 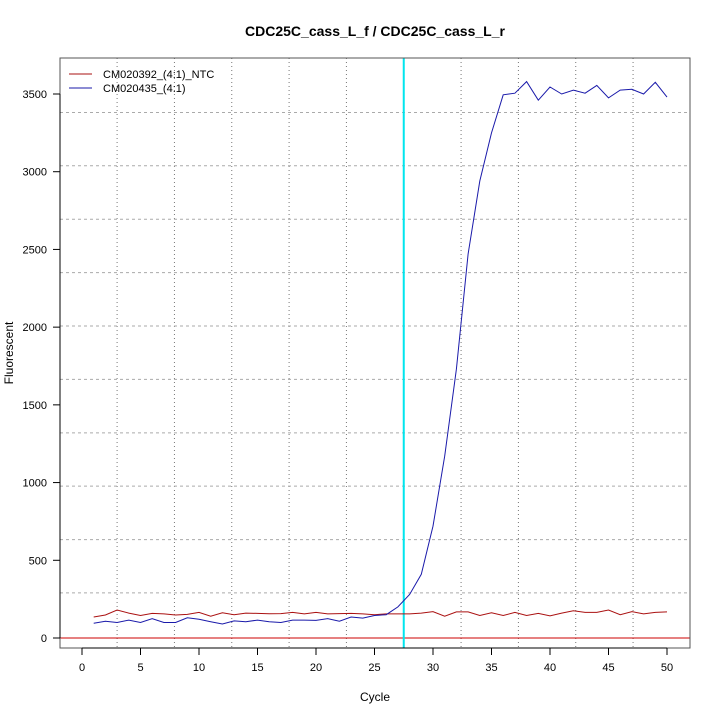 I want to click on x-tick-label: 40, so click(x=550, y=668).